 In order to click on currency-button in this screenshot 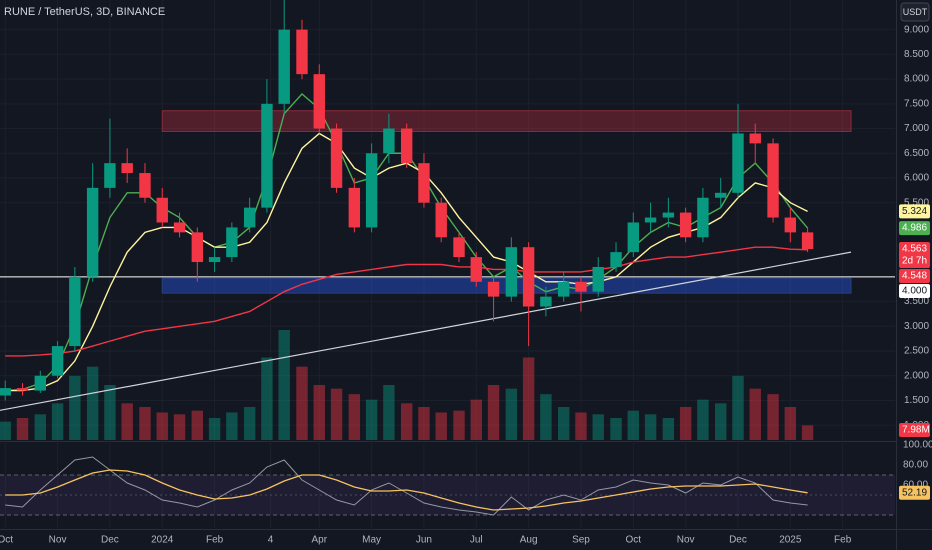, I will do `click(915, 12)`.